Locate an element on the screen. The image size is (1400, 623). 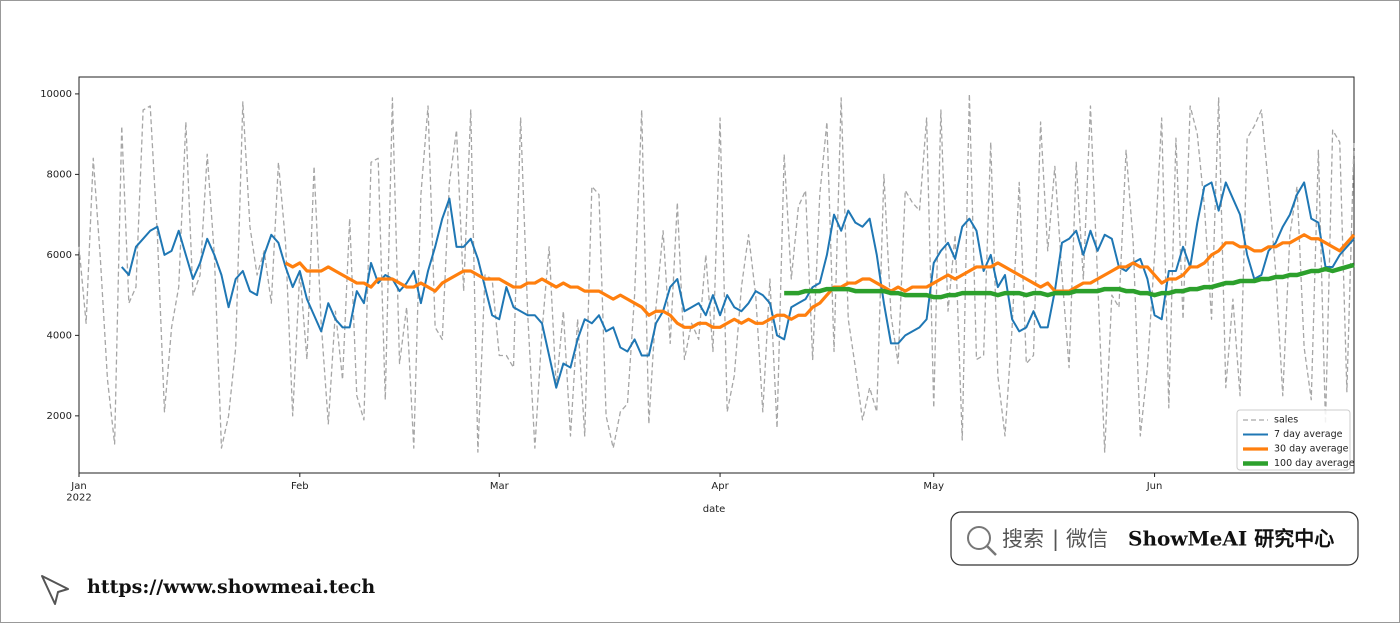
x-tick-label: Mar is located at coordinates (500, 486).